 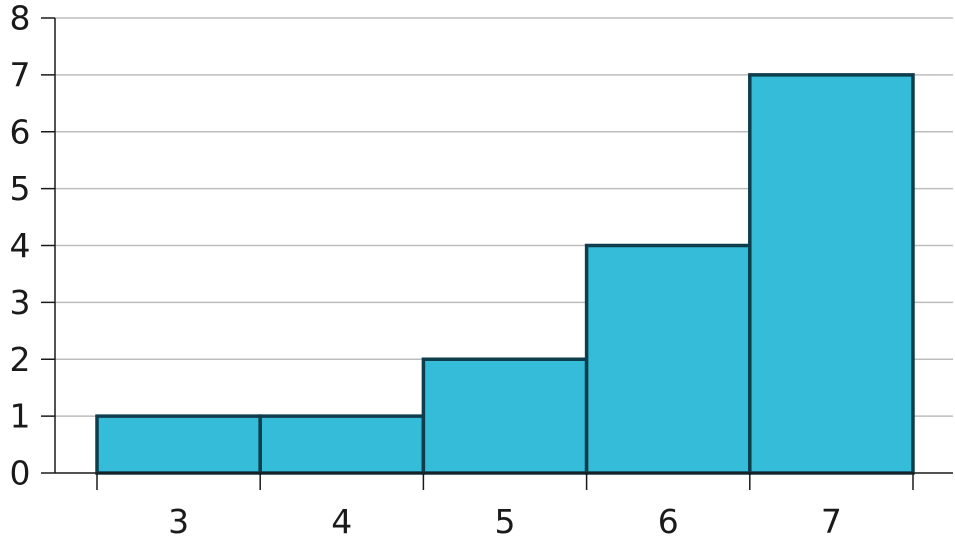 I want to click on y-tick-label-1: 1, so click(x=20, y=416).